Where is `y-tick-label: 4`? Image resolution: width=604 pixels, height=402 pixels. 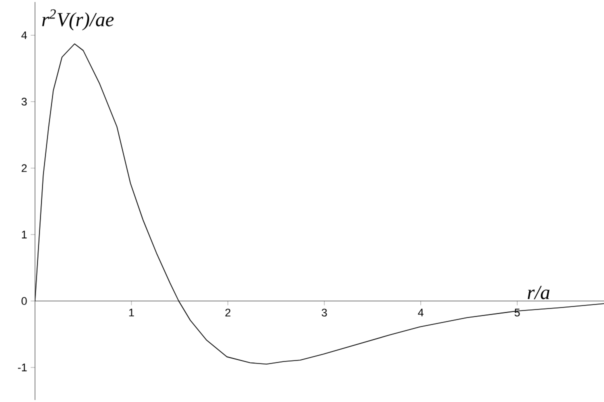
y-tick-label: 4 is located at coordinates (24, 35).